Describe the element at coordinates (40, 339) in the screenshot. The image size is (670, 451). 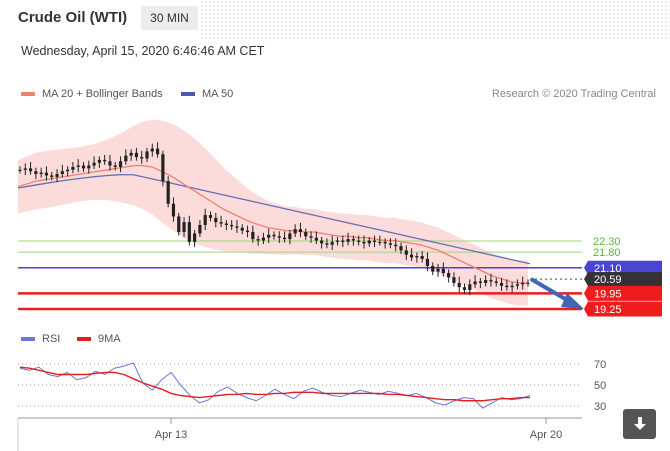
I see `legend-rsi: RSI` at that location.